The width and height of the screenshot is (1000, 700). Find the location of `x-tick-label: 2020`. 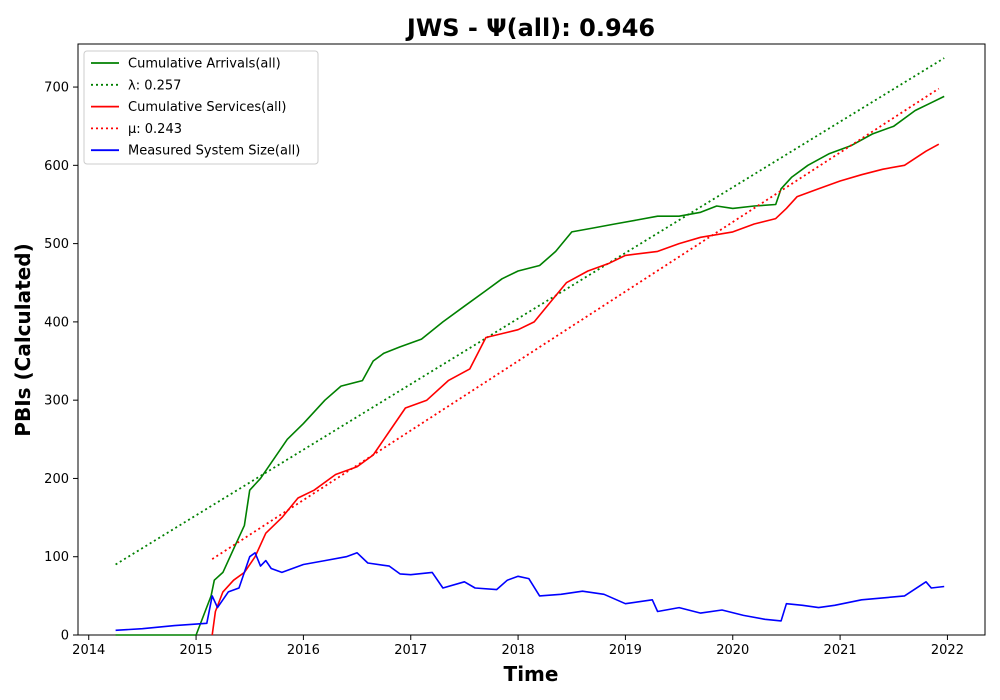

x-tick-label: 2020 is located at coordinates (732, 650).